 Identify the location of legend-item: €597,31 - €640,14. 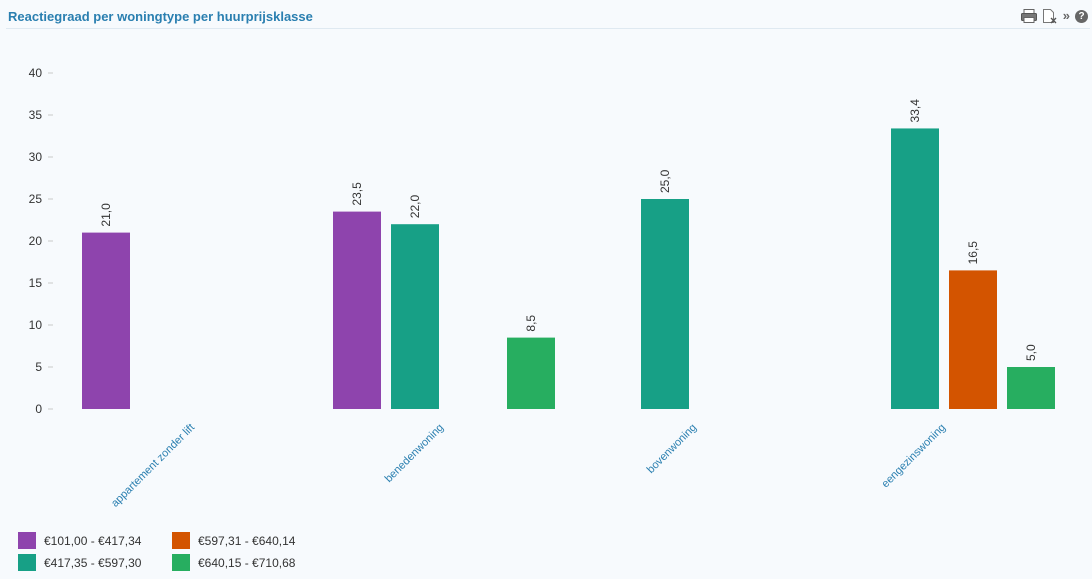
(252, 540).